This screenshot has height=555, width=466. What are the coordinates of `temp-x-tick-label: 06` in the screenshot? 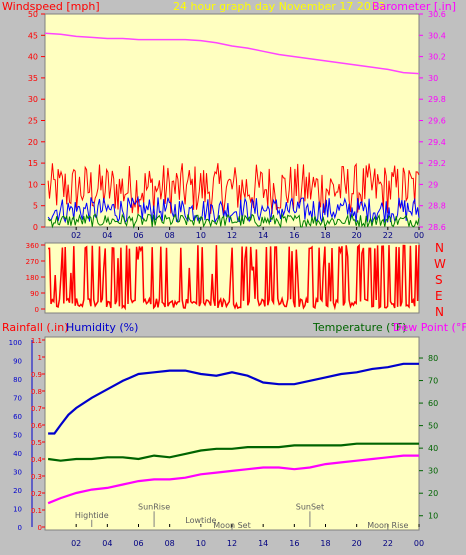 It's located at (138, 543).